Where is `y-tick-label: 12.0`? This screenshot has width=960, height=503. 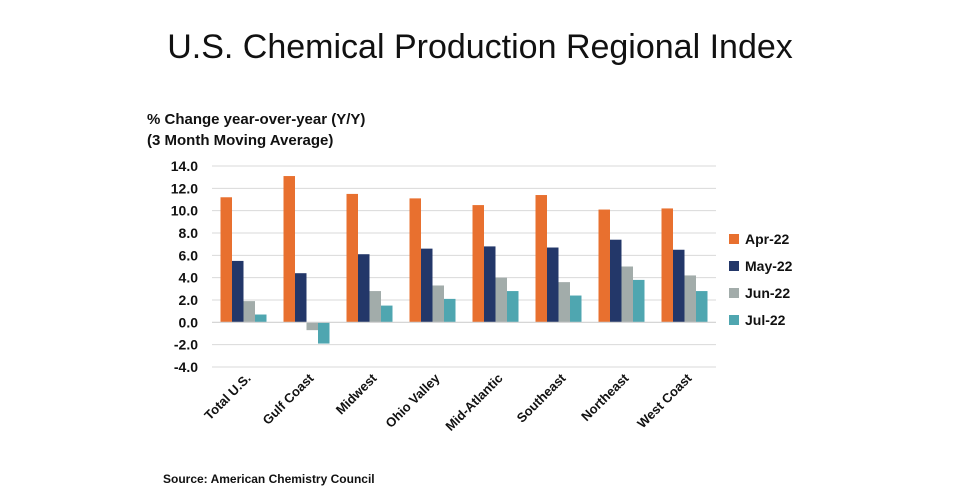
y-tick-label: 12.0 is located at coordinates (184, 188).